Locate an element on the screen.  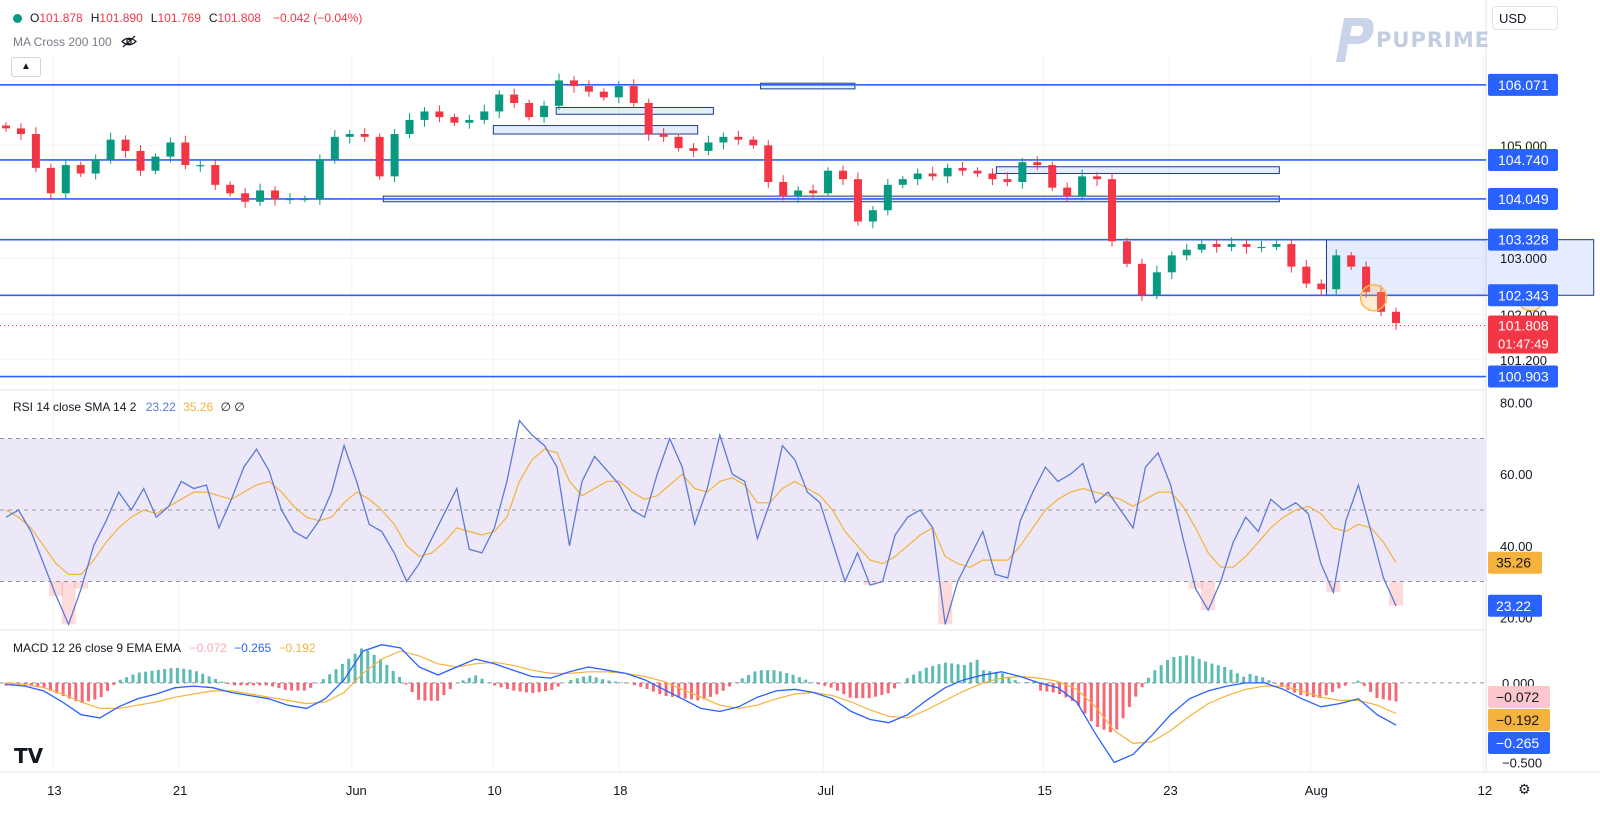
macd-badge-label: −0.265 is located at coordinates (1517, 743).